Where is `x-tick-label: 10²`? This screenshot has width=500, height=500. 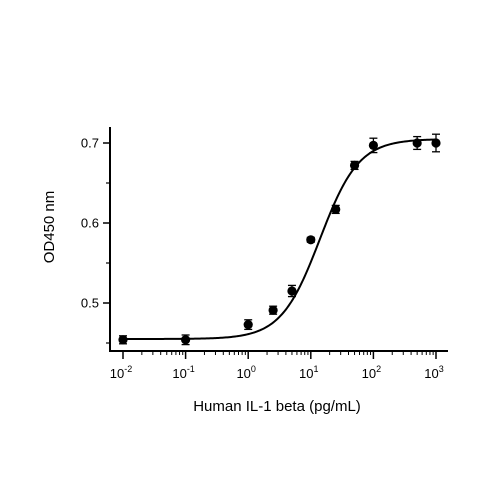
x-tick-label: 10² is located at coordinates (371, 372).